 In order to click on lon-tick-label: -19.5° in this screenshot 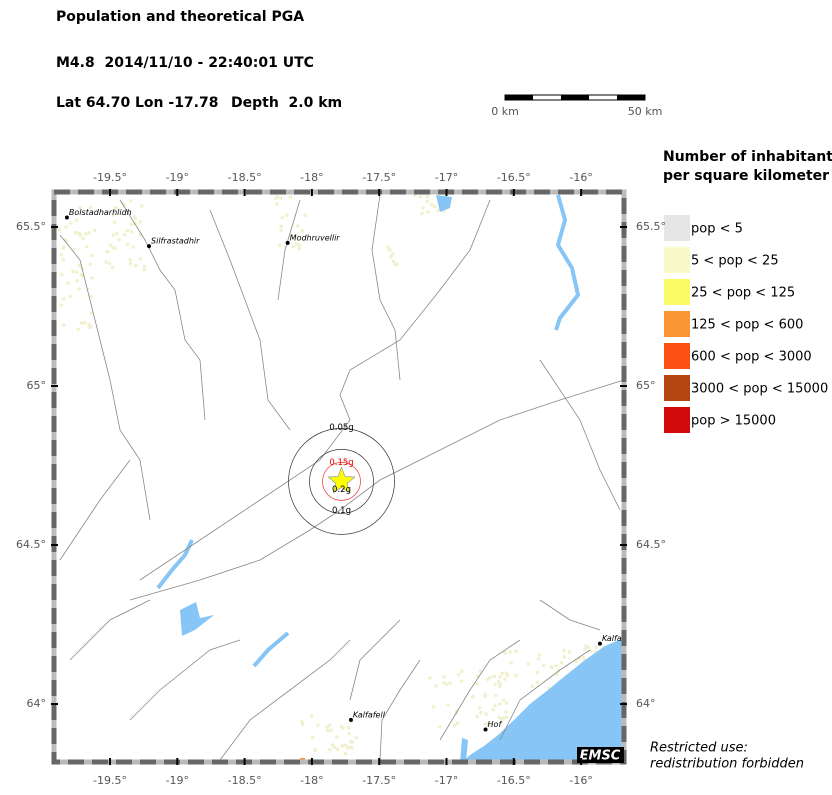, I will do `click(110, 177)`.